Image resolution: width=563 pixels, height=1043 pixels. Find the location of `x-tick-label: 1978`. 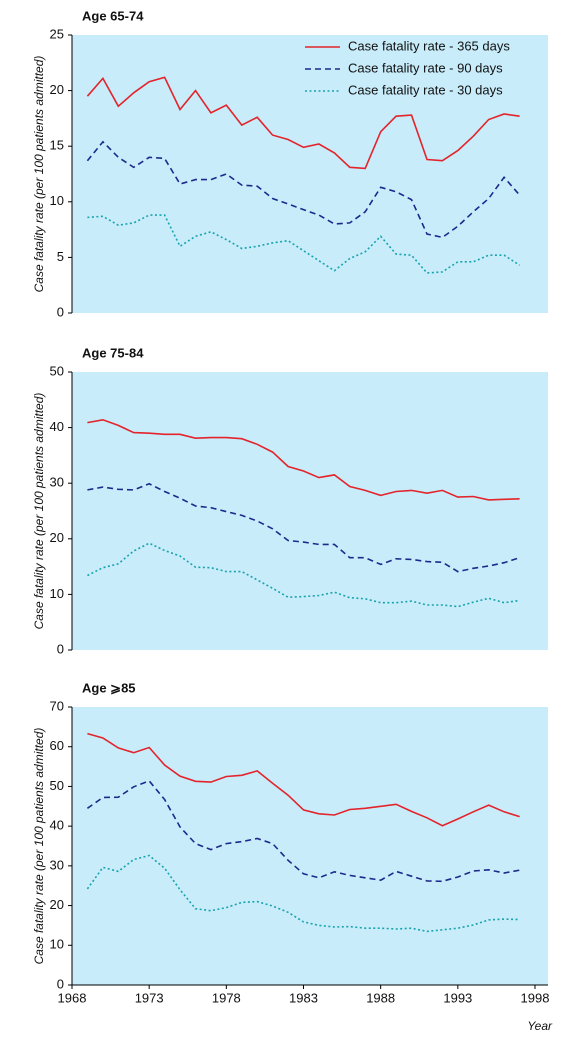

x-tick-label: 1978 is located at coordinates (226, 997).